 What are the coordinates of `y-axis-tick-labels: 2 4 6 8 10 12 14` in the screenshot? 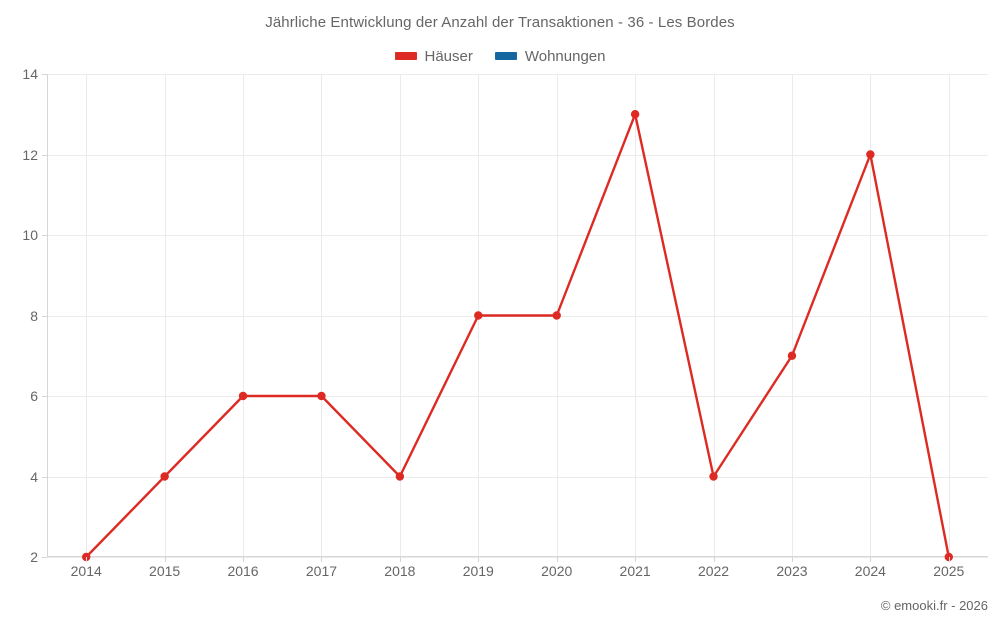 It's located at (19, 315).